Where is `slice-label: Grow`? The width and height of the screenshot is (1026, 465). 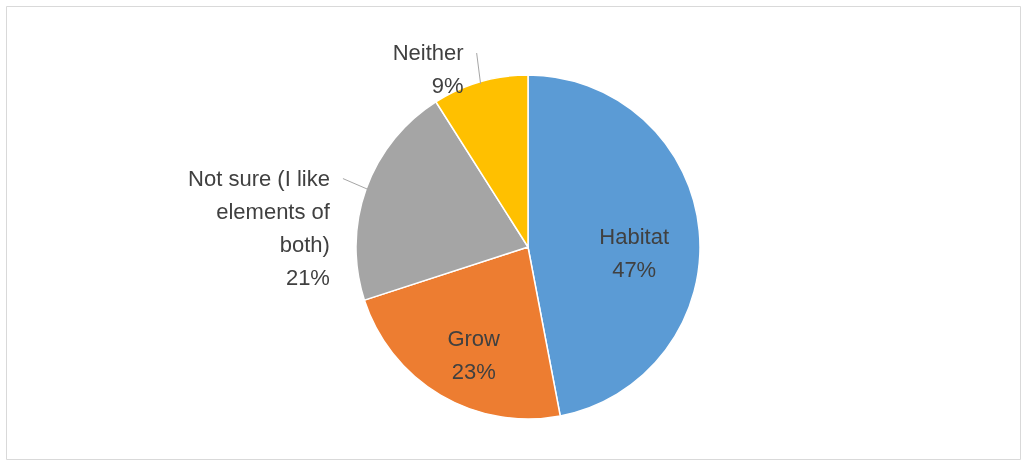
slice-label: Grow is located at coordinates (474, 338).